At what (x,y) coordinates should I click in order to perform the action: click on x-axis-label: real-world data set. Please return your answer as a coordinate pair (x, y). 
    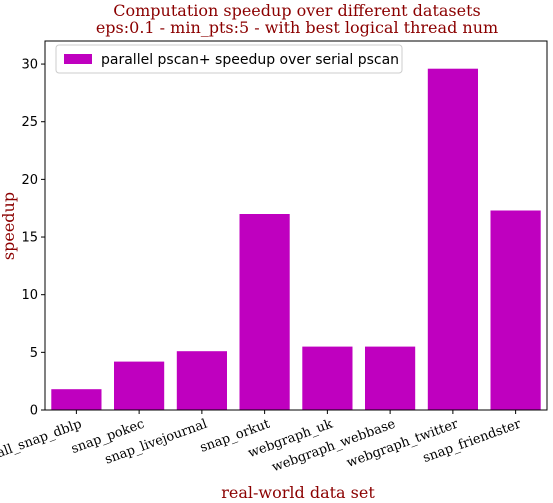
    Looking at the image, I should click on (298, 492).